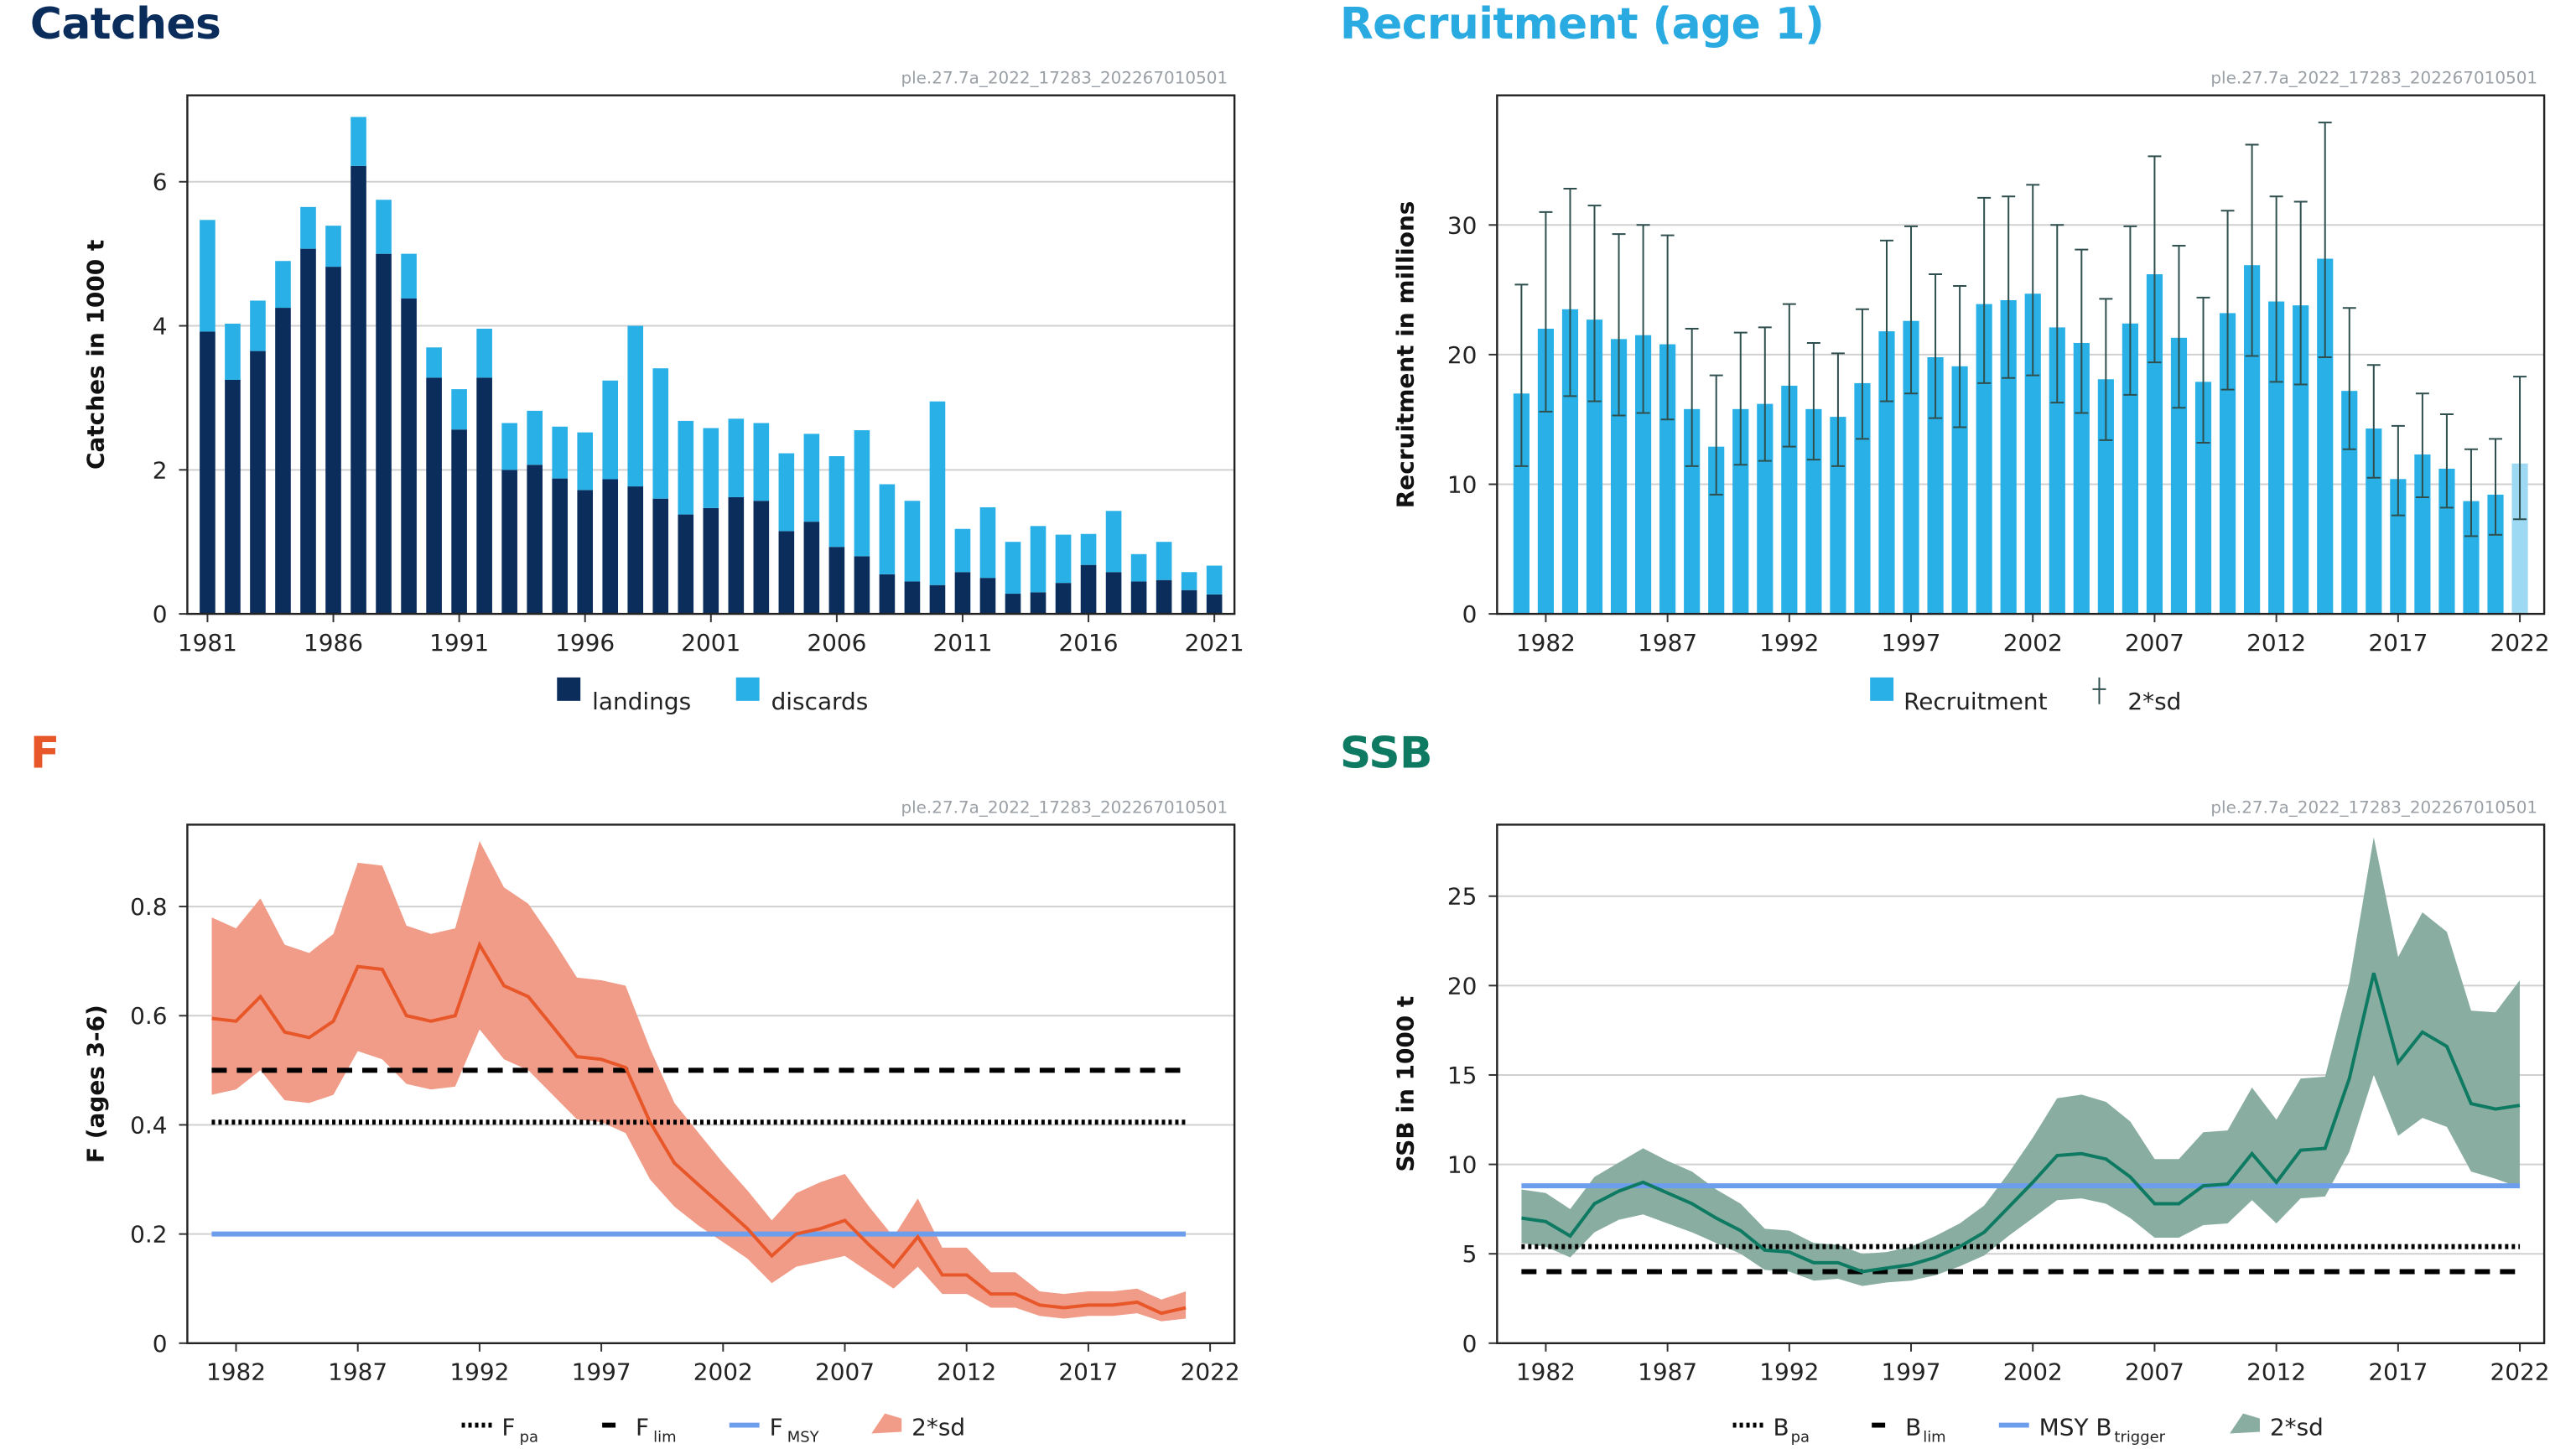 The image size is (2576, 1449). Describe the element at coordinates (1406, 355) in the screenshot. I see `y-axis-label: Recruitment in millions` at that location.